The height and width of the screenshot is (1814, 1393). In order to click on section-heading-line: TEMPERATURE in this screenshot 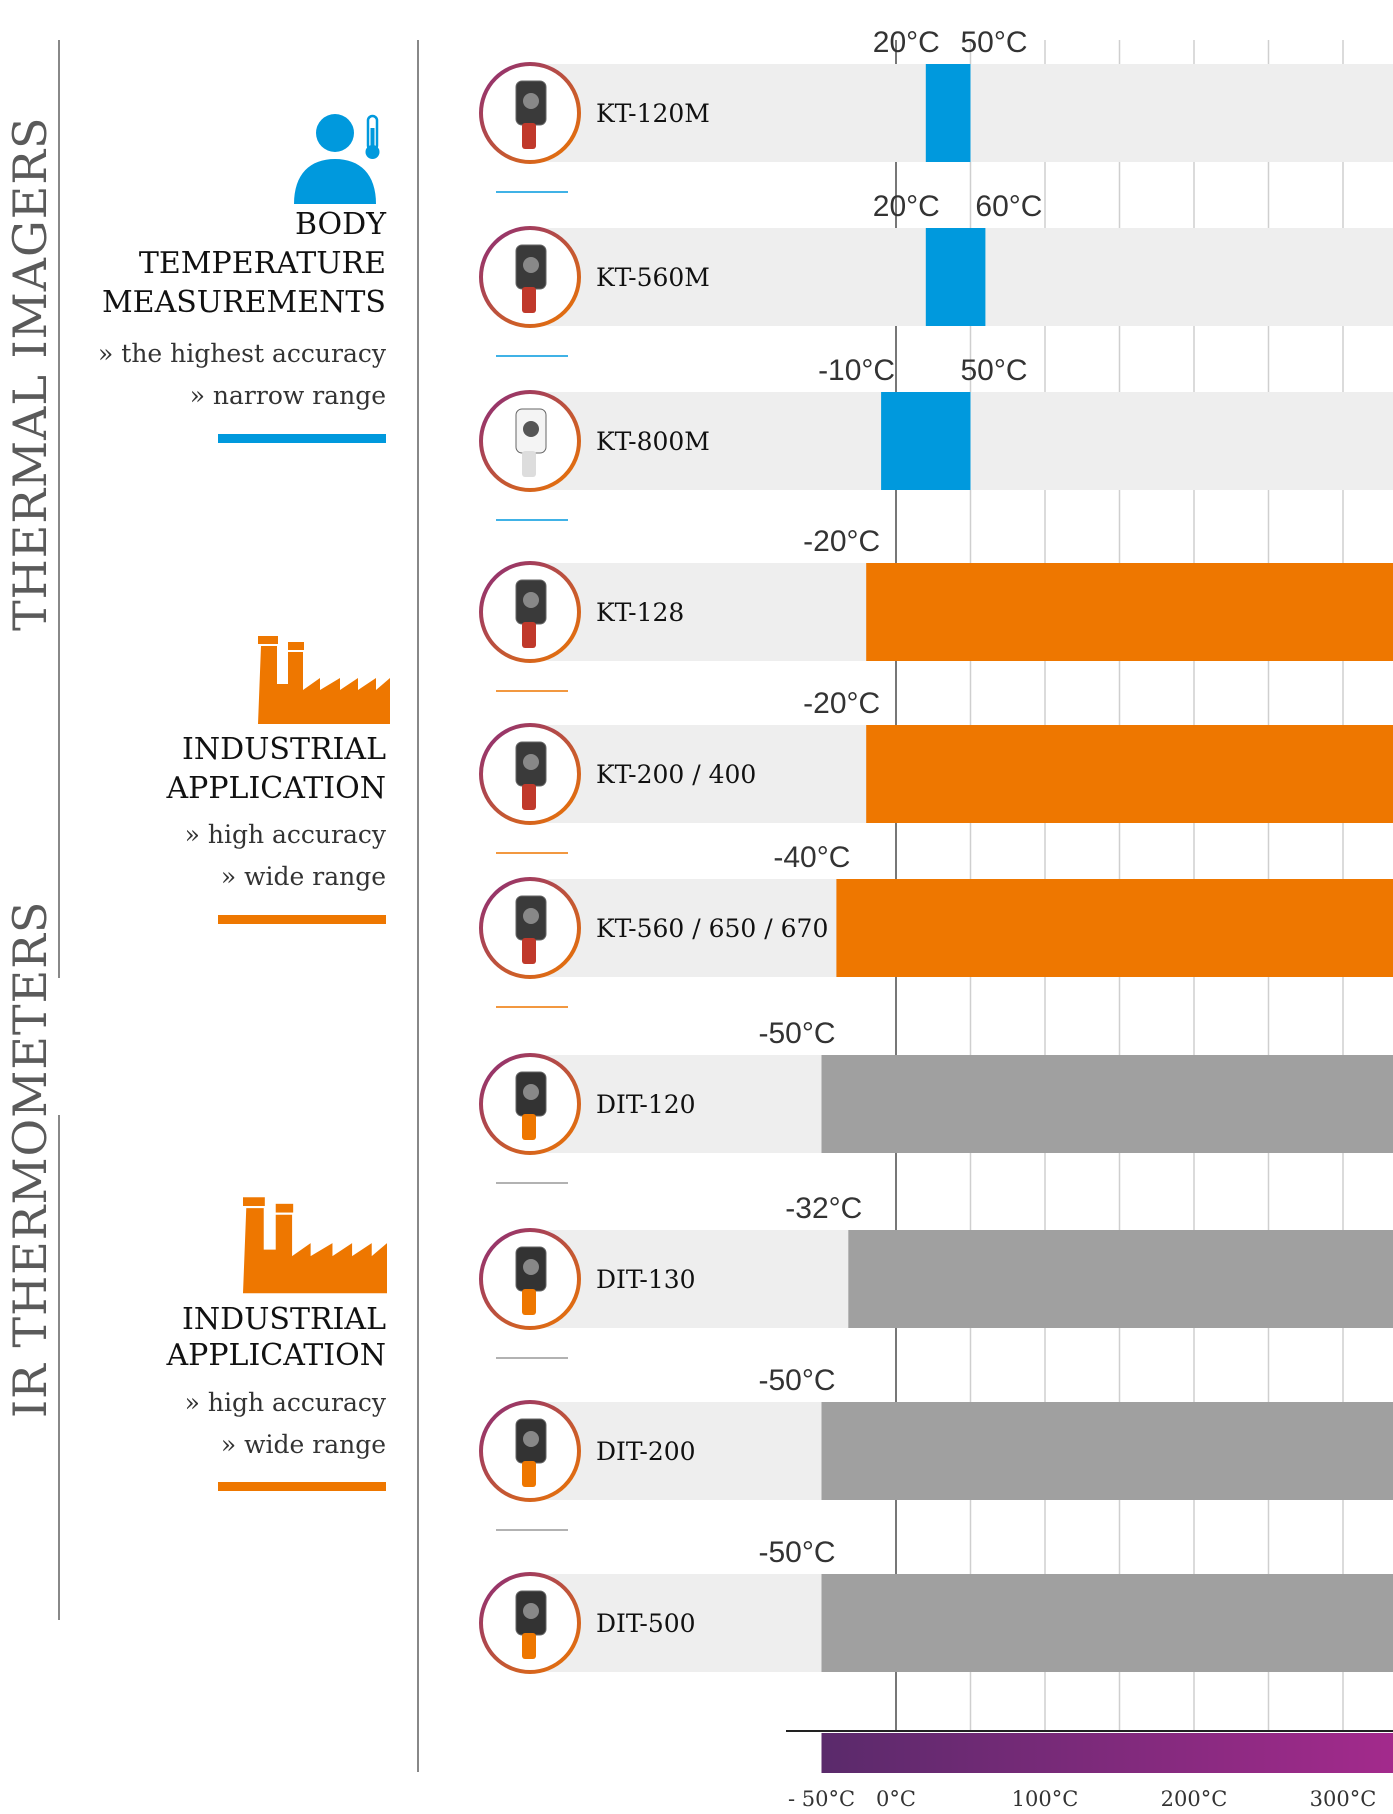, I will do `click(262, 263)`.